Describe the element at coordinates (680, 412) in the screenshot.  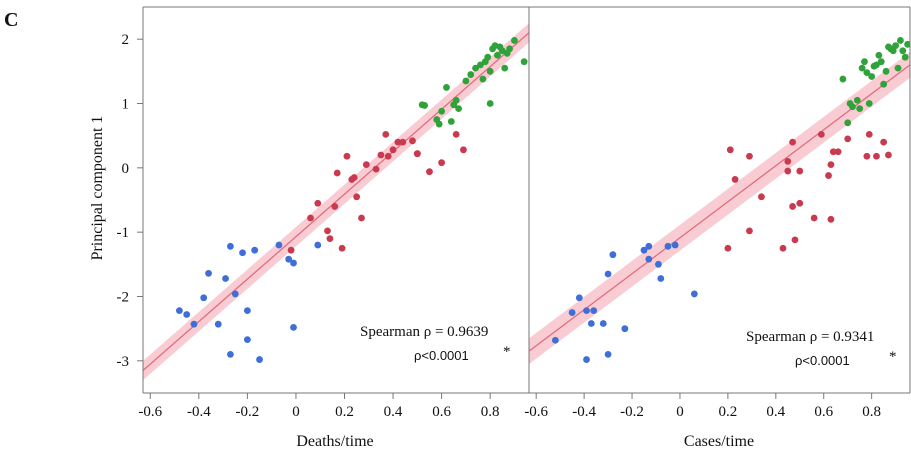
I see `cases-x-tick-label: 0` at that location.